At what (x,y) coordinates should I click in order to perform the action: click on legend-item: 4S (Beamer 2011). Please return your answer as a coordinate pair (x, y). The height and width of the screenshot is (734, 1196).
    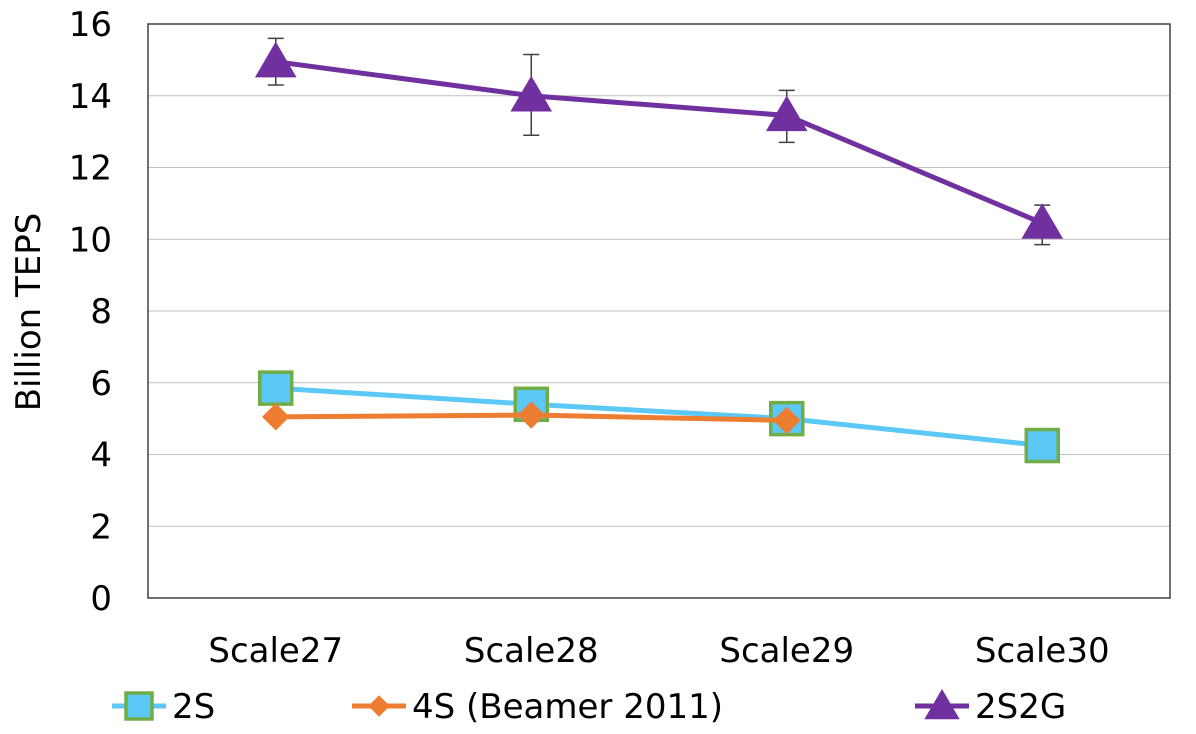
    Looking at the image, I should click on (537, 707).